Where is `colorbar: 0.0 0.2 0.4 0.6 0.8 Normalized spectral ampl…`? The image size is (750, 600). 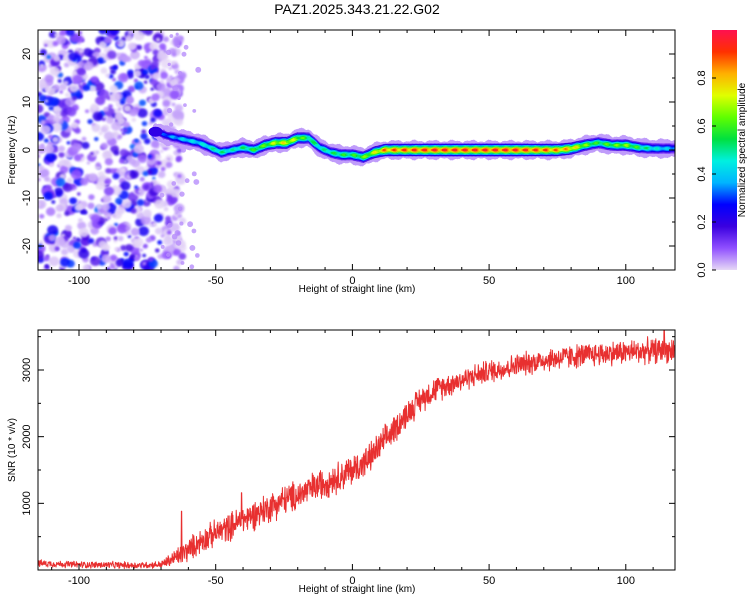
colorbar: 0.0 0.2 0.4 0.6 0.8 Normalized spectral ampl… is located at coordinates (722, 154).